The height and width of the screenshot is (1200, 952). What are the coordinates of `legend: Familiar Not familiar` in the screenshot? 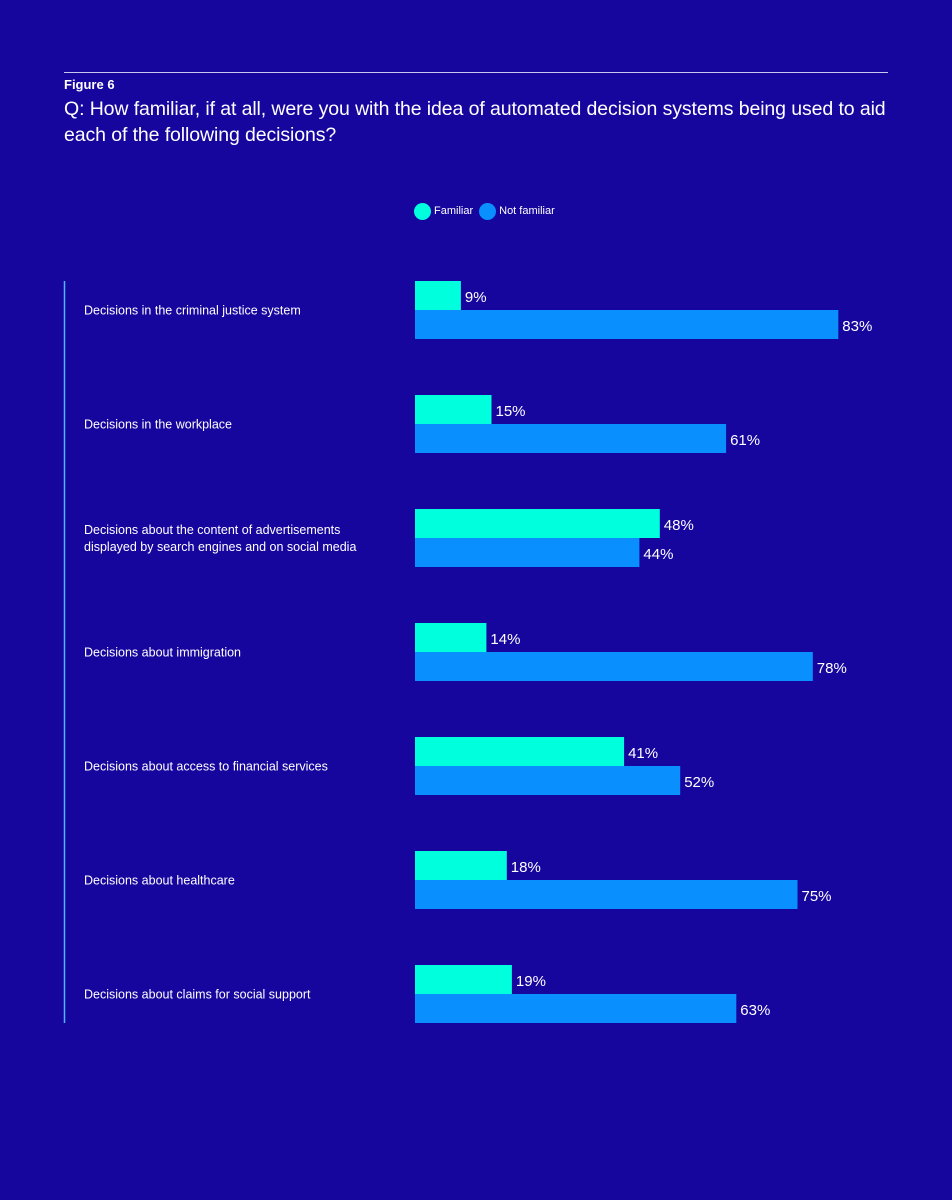 It's located at (487, 211).